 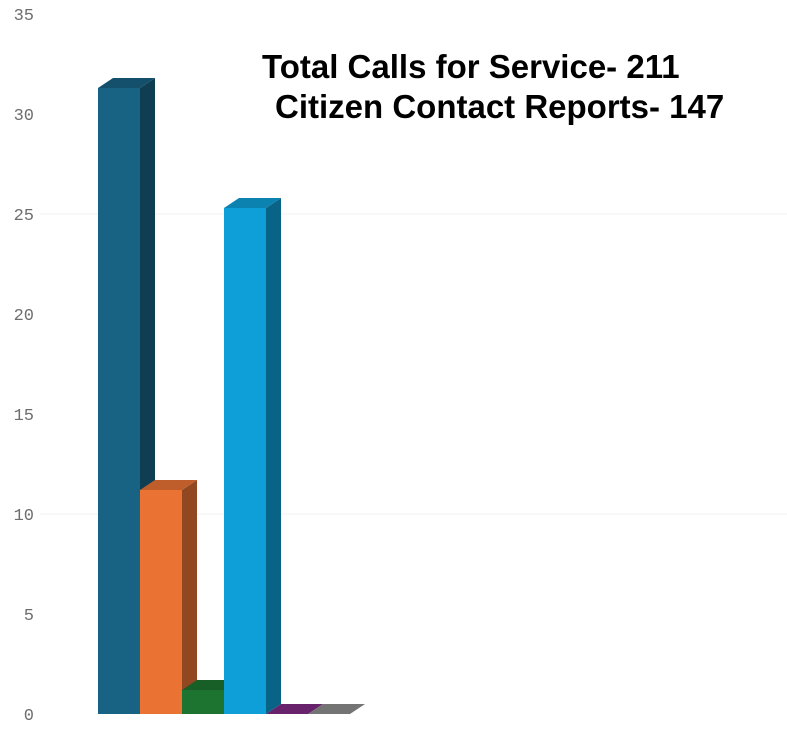 What do you see at coordinates (24, 16) in the screenshot?
I see `y-tick-label: 35` at bounding box center [24, 16].